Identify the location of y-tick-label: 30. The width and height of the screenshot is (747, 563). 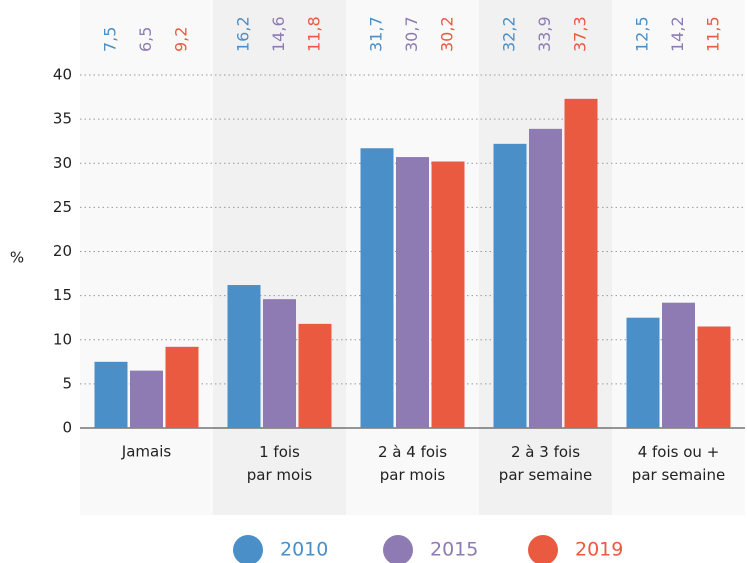
(62, 163).